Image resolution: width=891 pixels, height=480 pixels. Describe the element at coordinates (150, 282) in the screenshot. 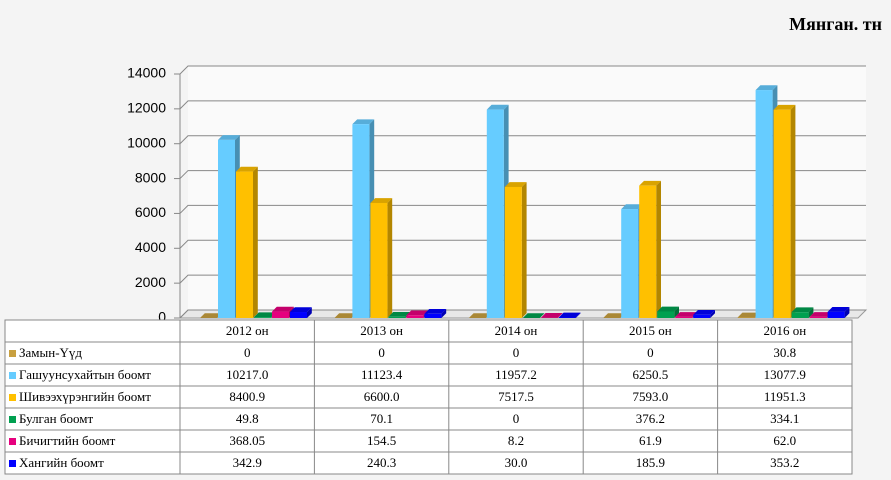

I see `y-tick-label: 2000` at that location.